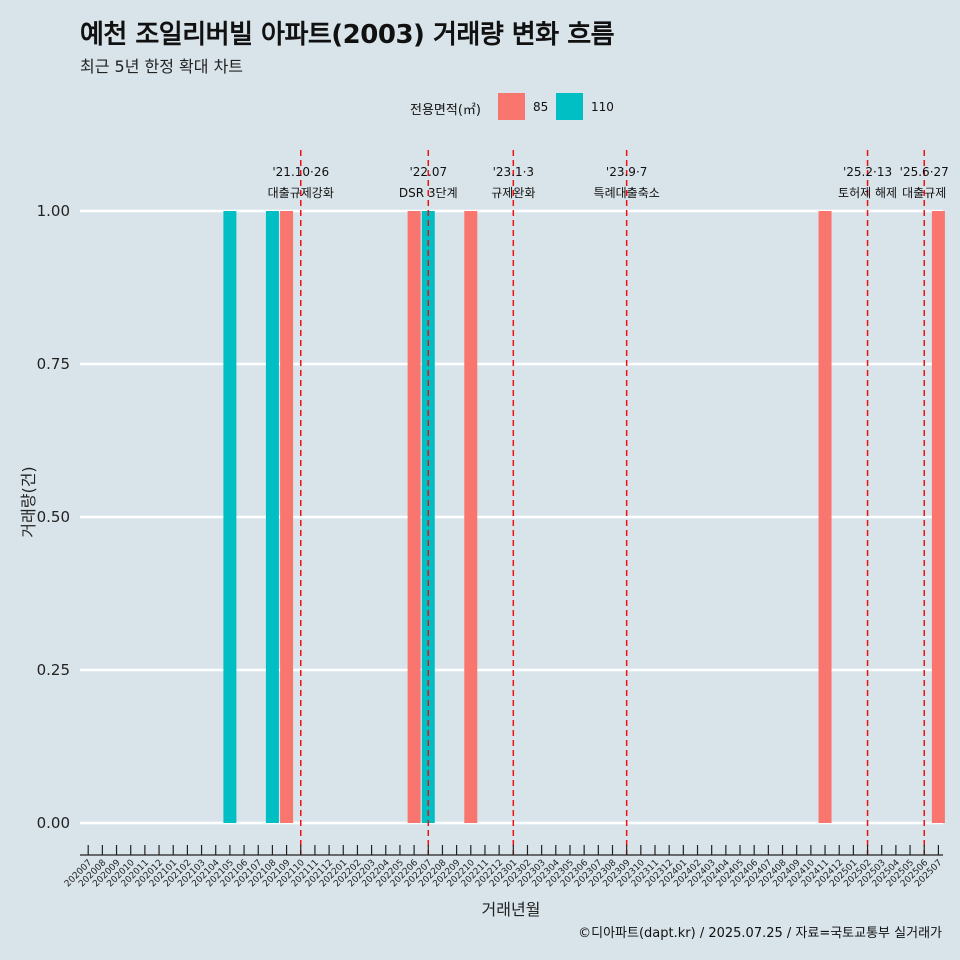  What do you see at coordinates (924, 172) in the screenshot?
I see `event-date-label: '25.6·27` at bounding box center [924, 172].